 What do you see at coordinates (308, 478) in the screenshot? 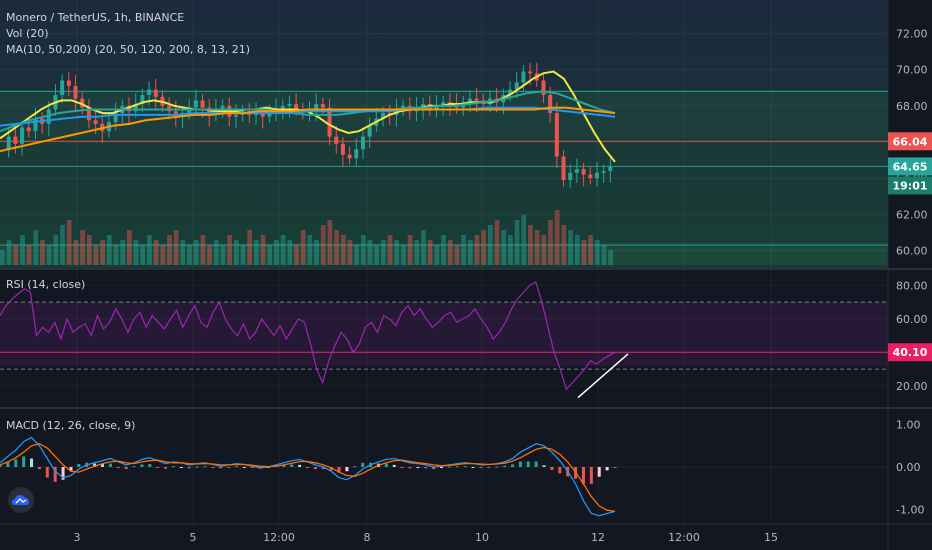
I see `macd-signal-line` at bounding box center [308, 478].